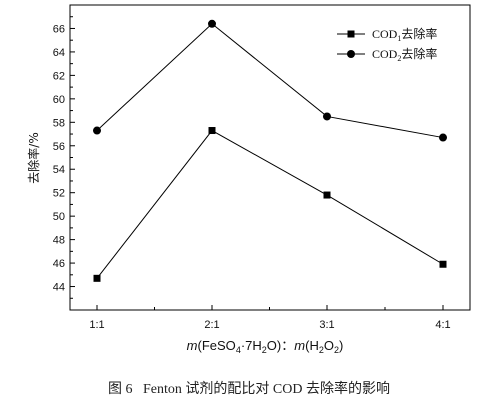 The height and width of the screenshot is (406, 498). I want to click on x-tick-label: 1:1, so click(96, 325).